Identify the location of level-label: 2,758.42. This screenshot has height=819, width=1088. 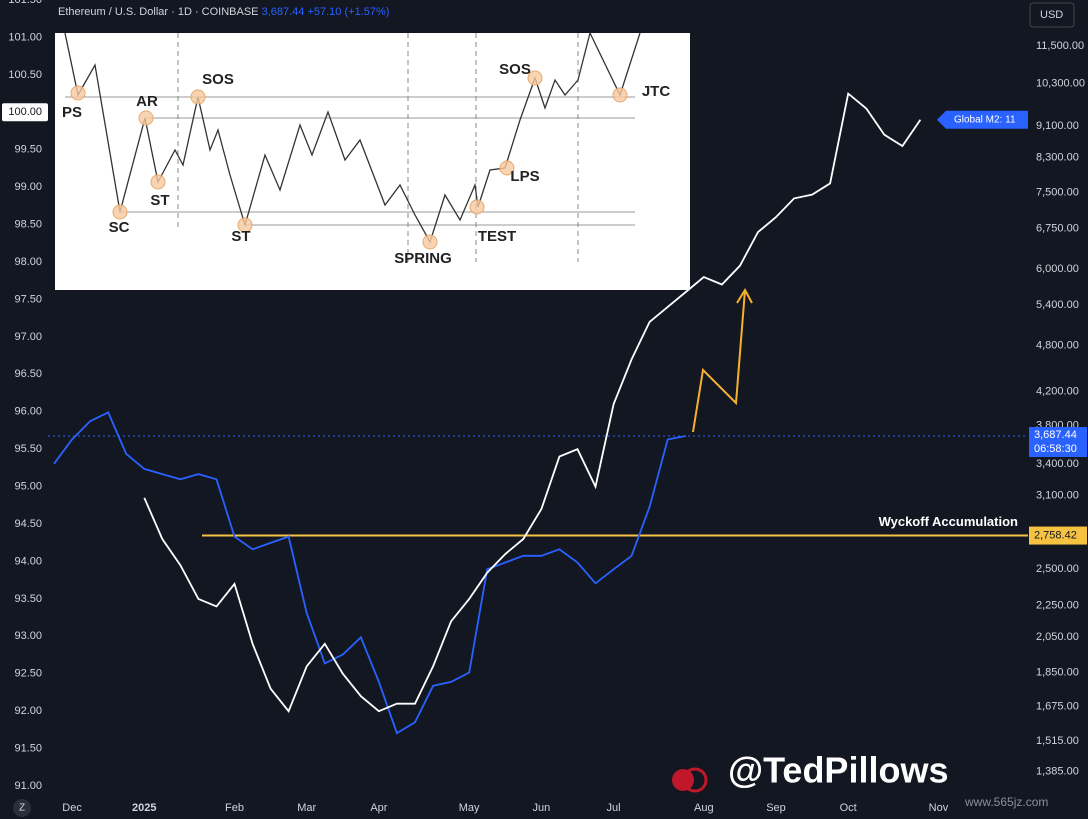
(1055, 535).